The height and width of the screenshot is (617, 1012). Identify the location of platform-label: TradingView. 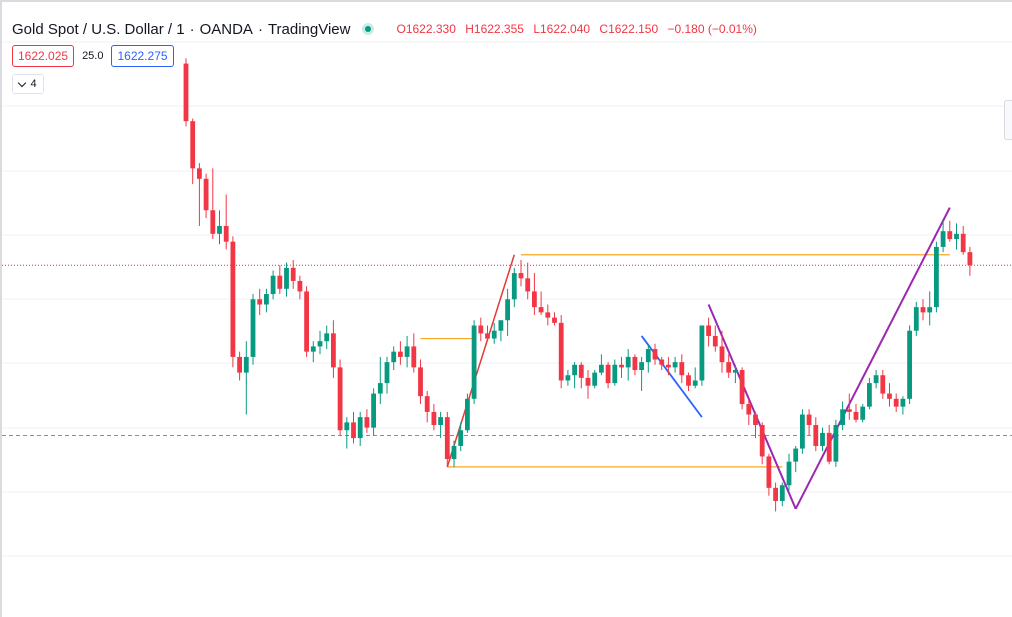
(309, 29).